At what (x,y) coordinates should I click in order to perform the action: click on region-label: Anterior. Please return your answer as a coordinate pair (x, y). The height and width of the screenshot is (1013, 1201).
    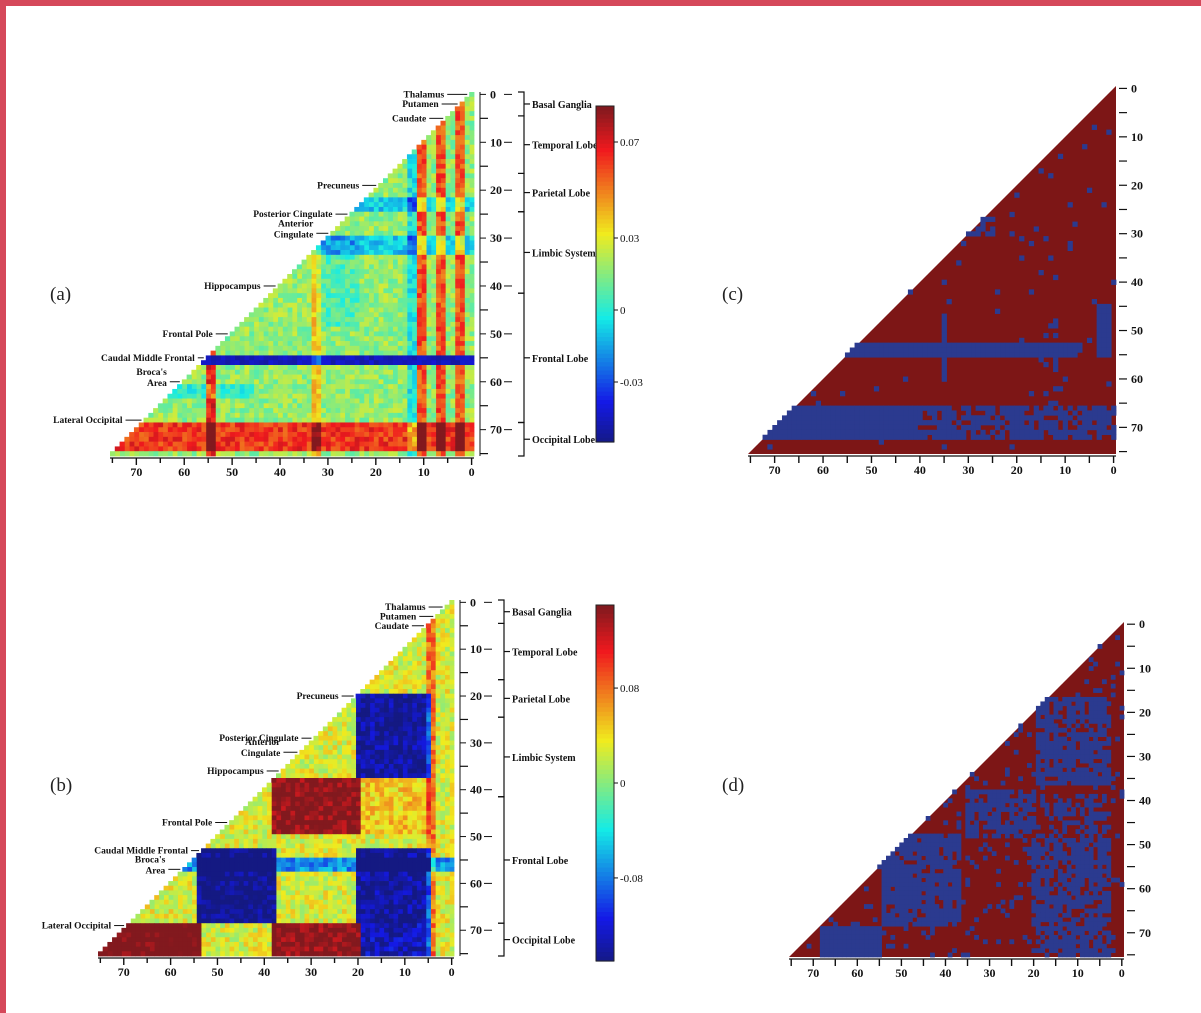
    Looking at the image, I should click on (296, 224).